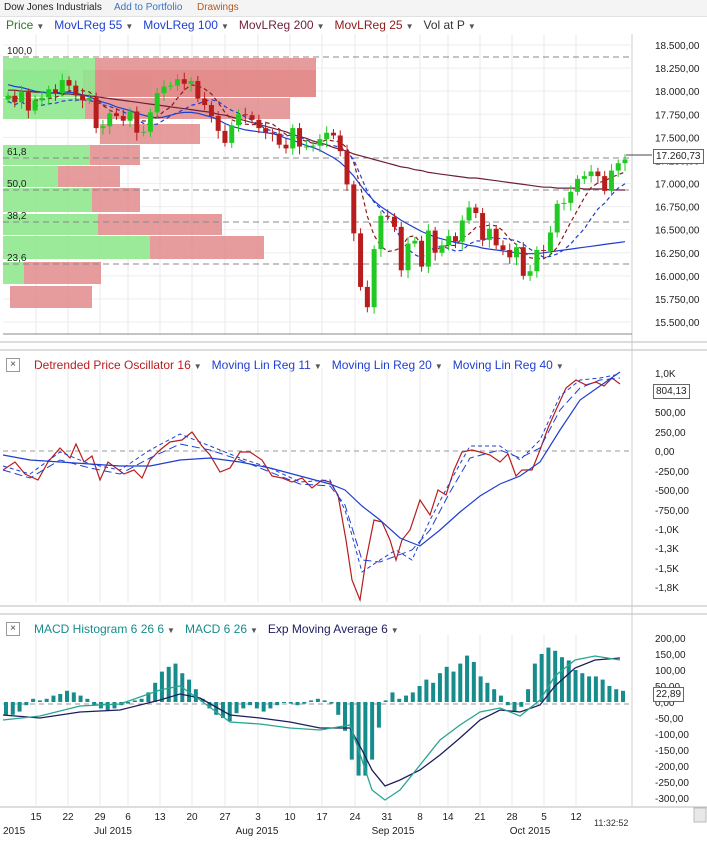 The image size is (707, 842). I want to click on legend-movlreg-25: MovLReg 25 ▼, so click(374, 26).